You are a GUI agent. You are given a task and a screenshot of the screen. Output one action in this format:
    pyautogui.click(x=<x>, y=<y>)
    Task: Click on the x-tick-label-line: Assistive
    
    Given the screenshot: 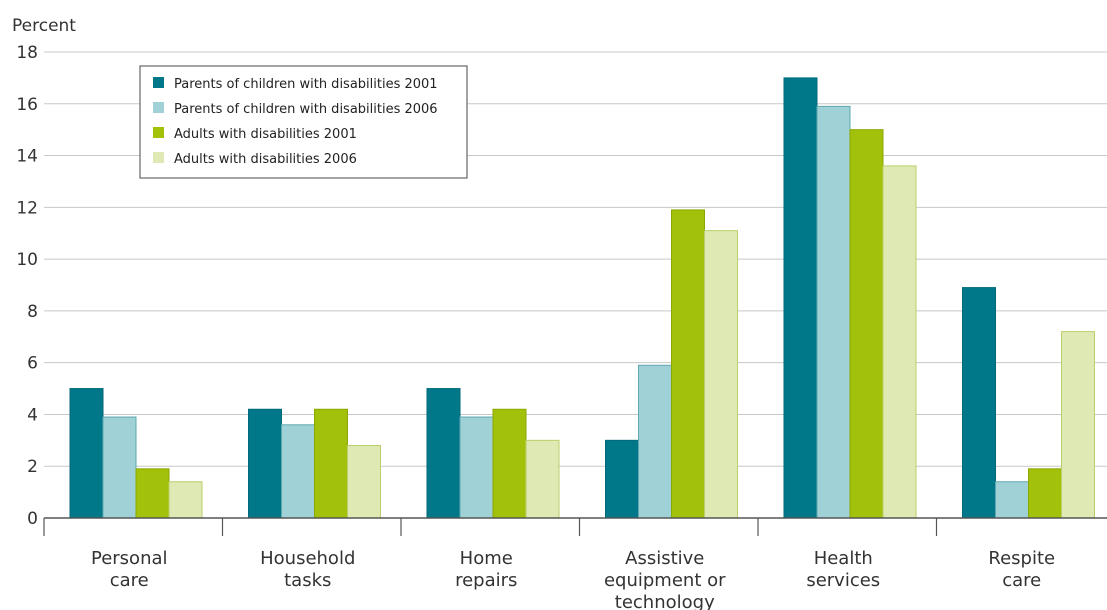 What is the action you would take?
    pyautogui.click(x=664, y=558)
    